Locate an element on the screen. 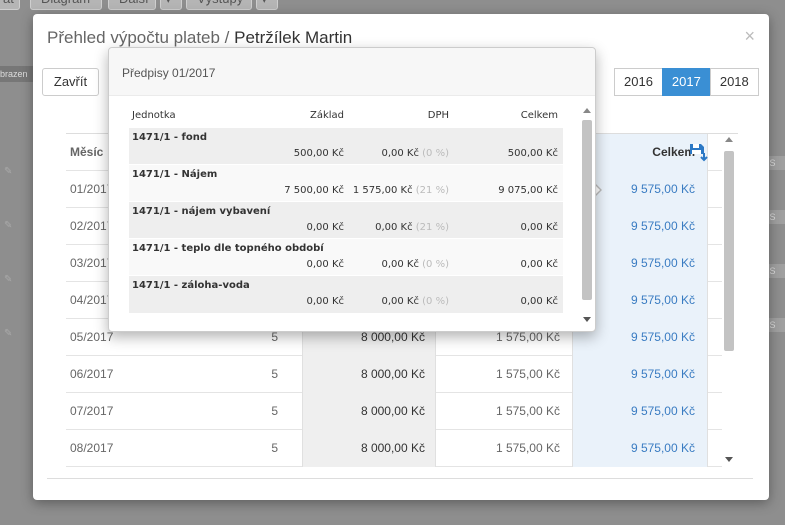 This screenshot has height=525, width=785. save-export-icon is located at coordinates (698, 152).